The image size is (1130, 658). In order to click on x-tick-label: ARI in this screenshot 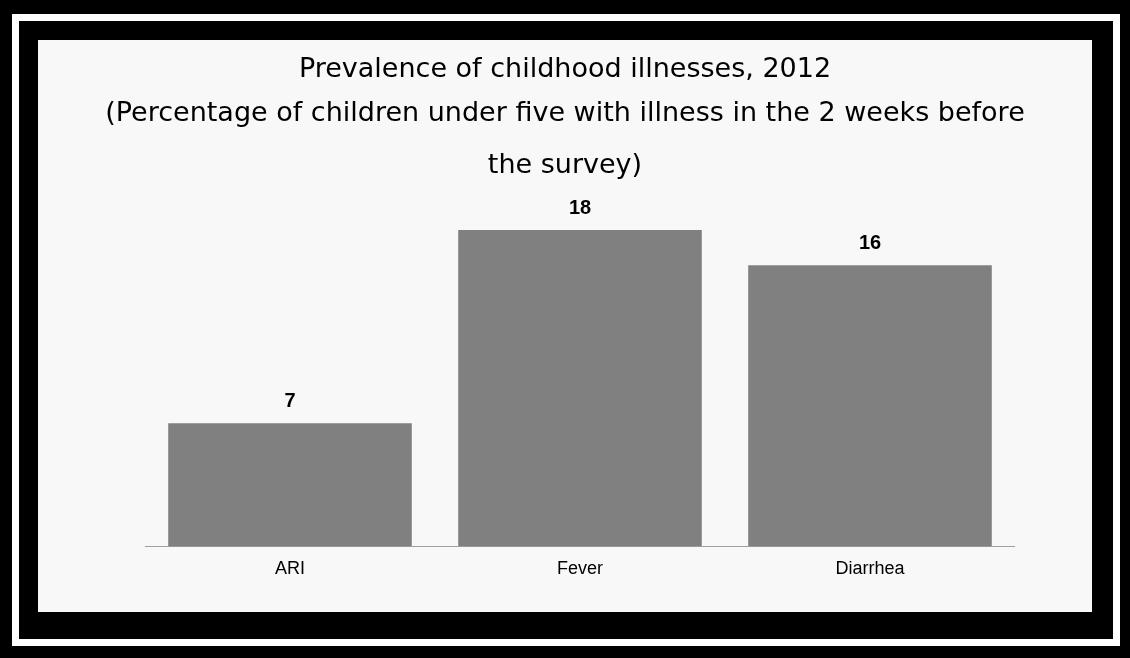, I will do `click(290, 568)`.